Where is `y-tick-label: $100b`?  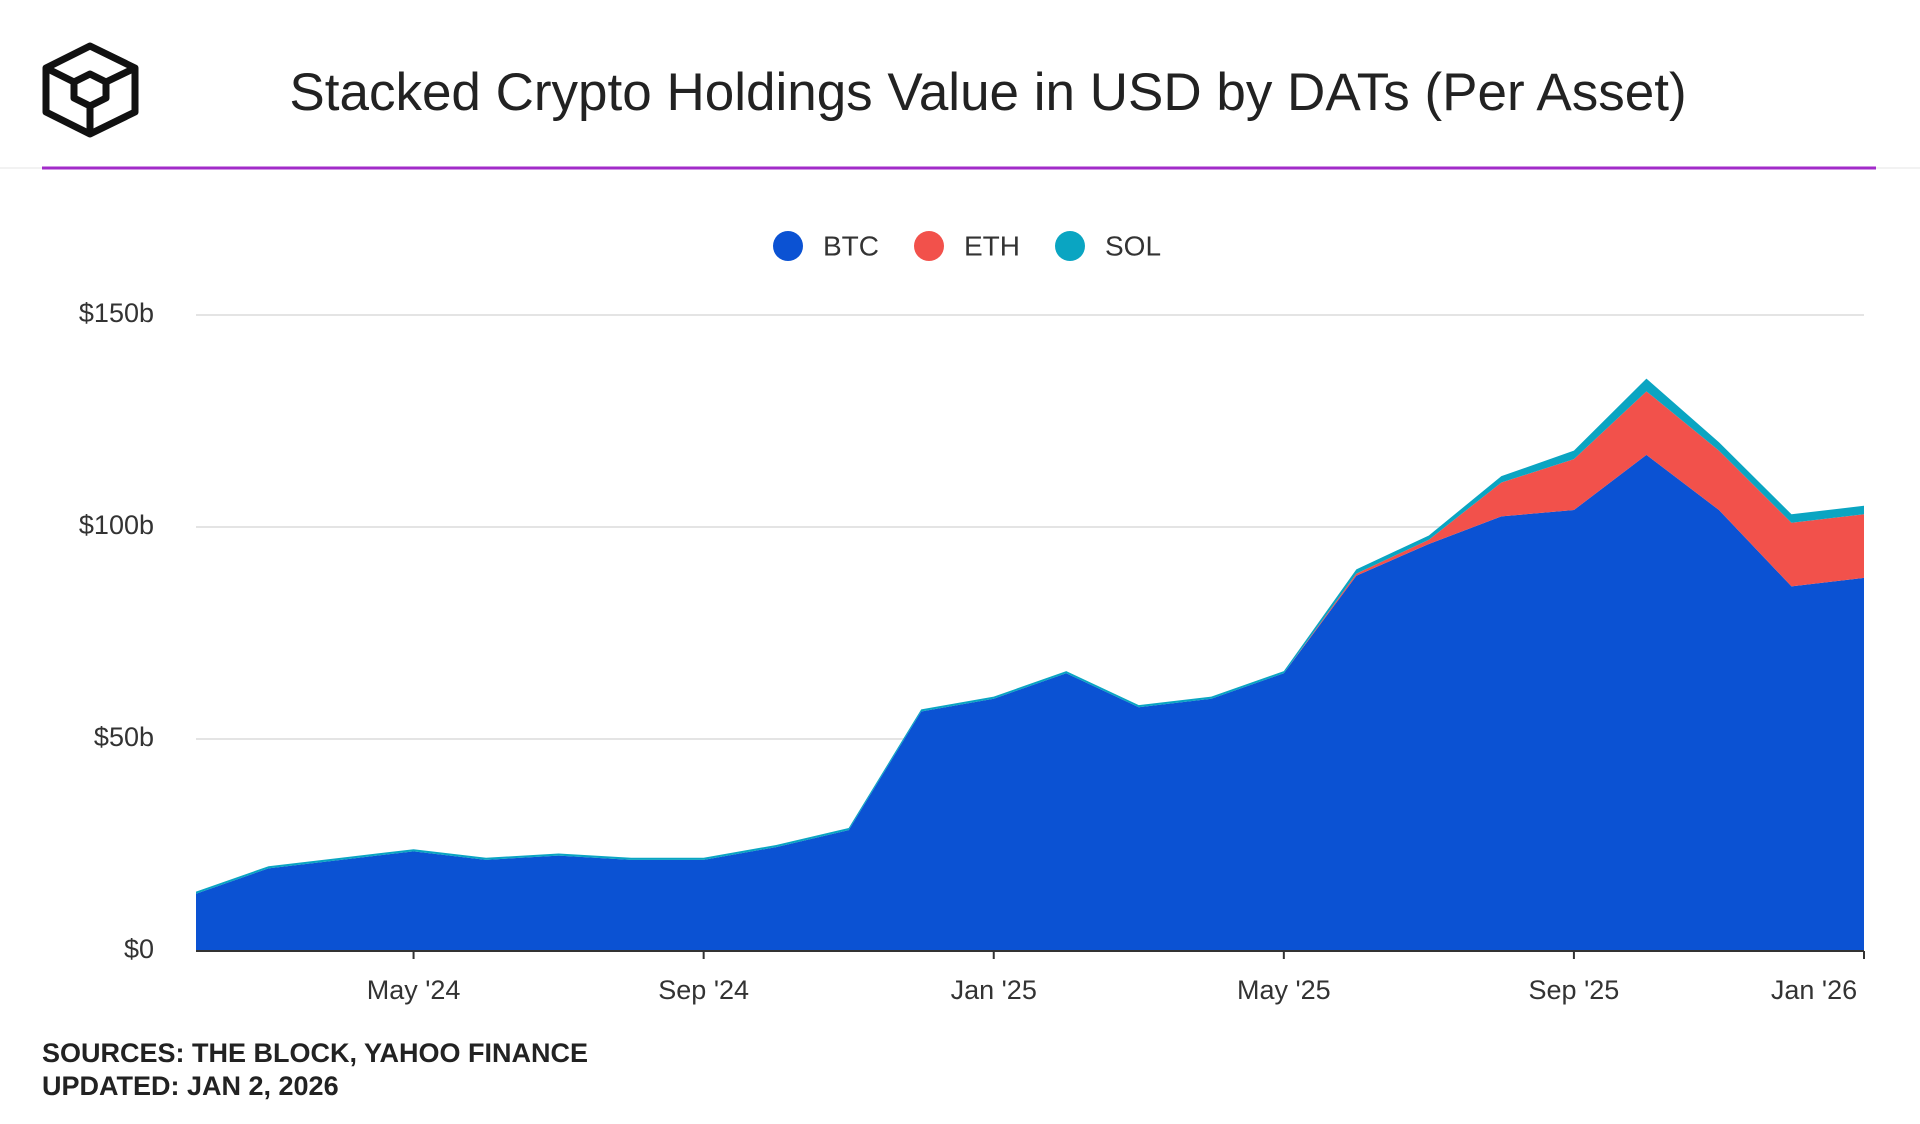 y-tick-label: $100b is located at coordinates (116, 525).